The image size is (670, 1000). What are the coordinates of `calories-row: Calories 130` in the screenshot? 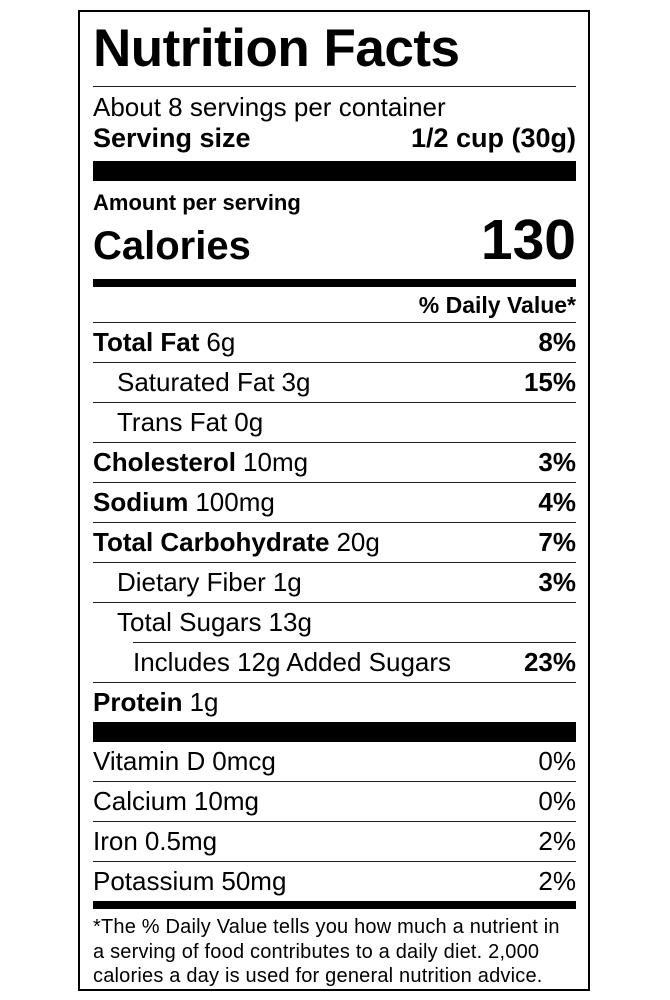 It's located at (334, 240).